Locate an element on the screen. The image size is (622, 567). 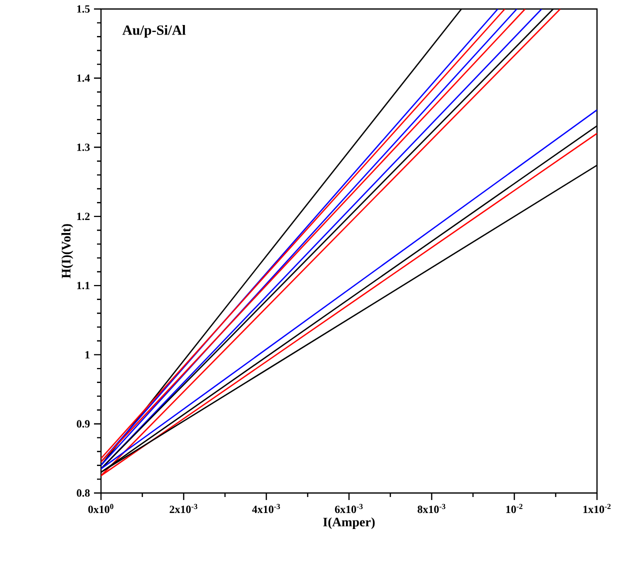
x-tick-label: 6x10$^{-3}$ is located at coordinates (348, 509).